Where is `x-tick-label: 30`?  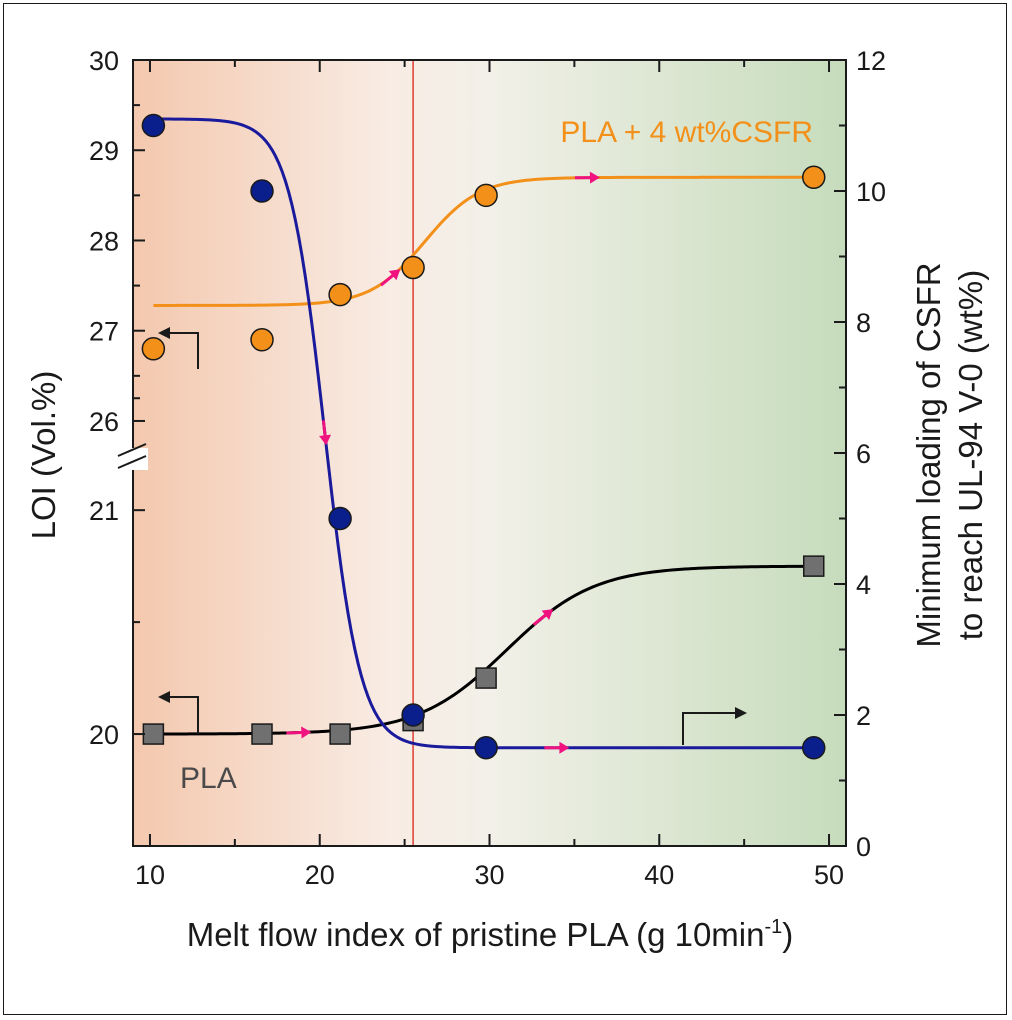 x-tick-label: 30 is located at coordinates (489, 875).